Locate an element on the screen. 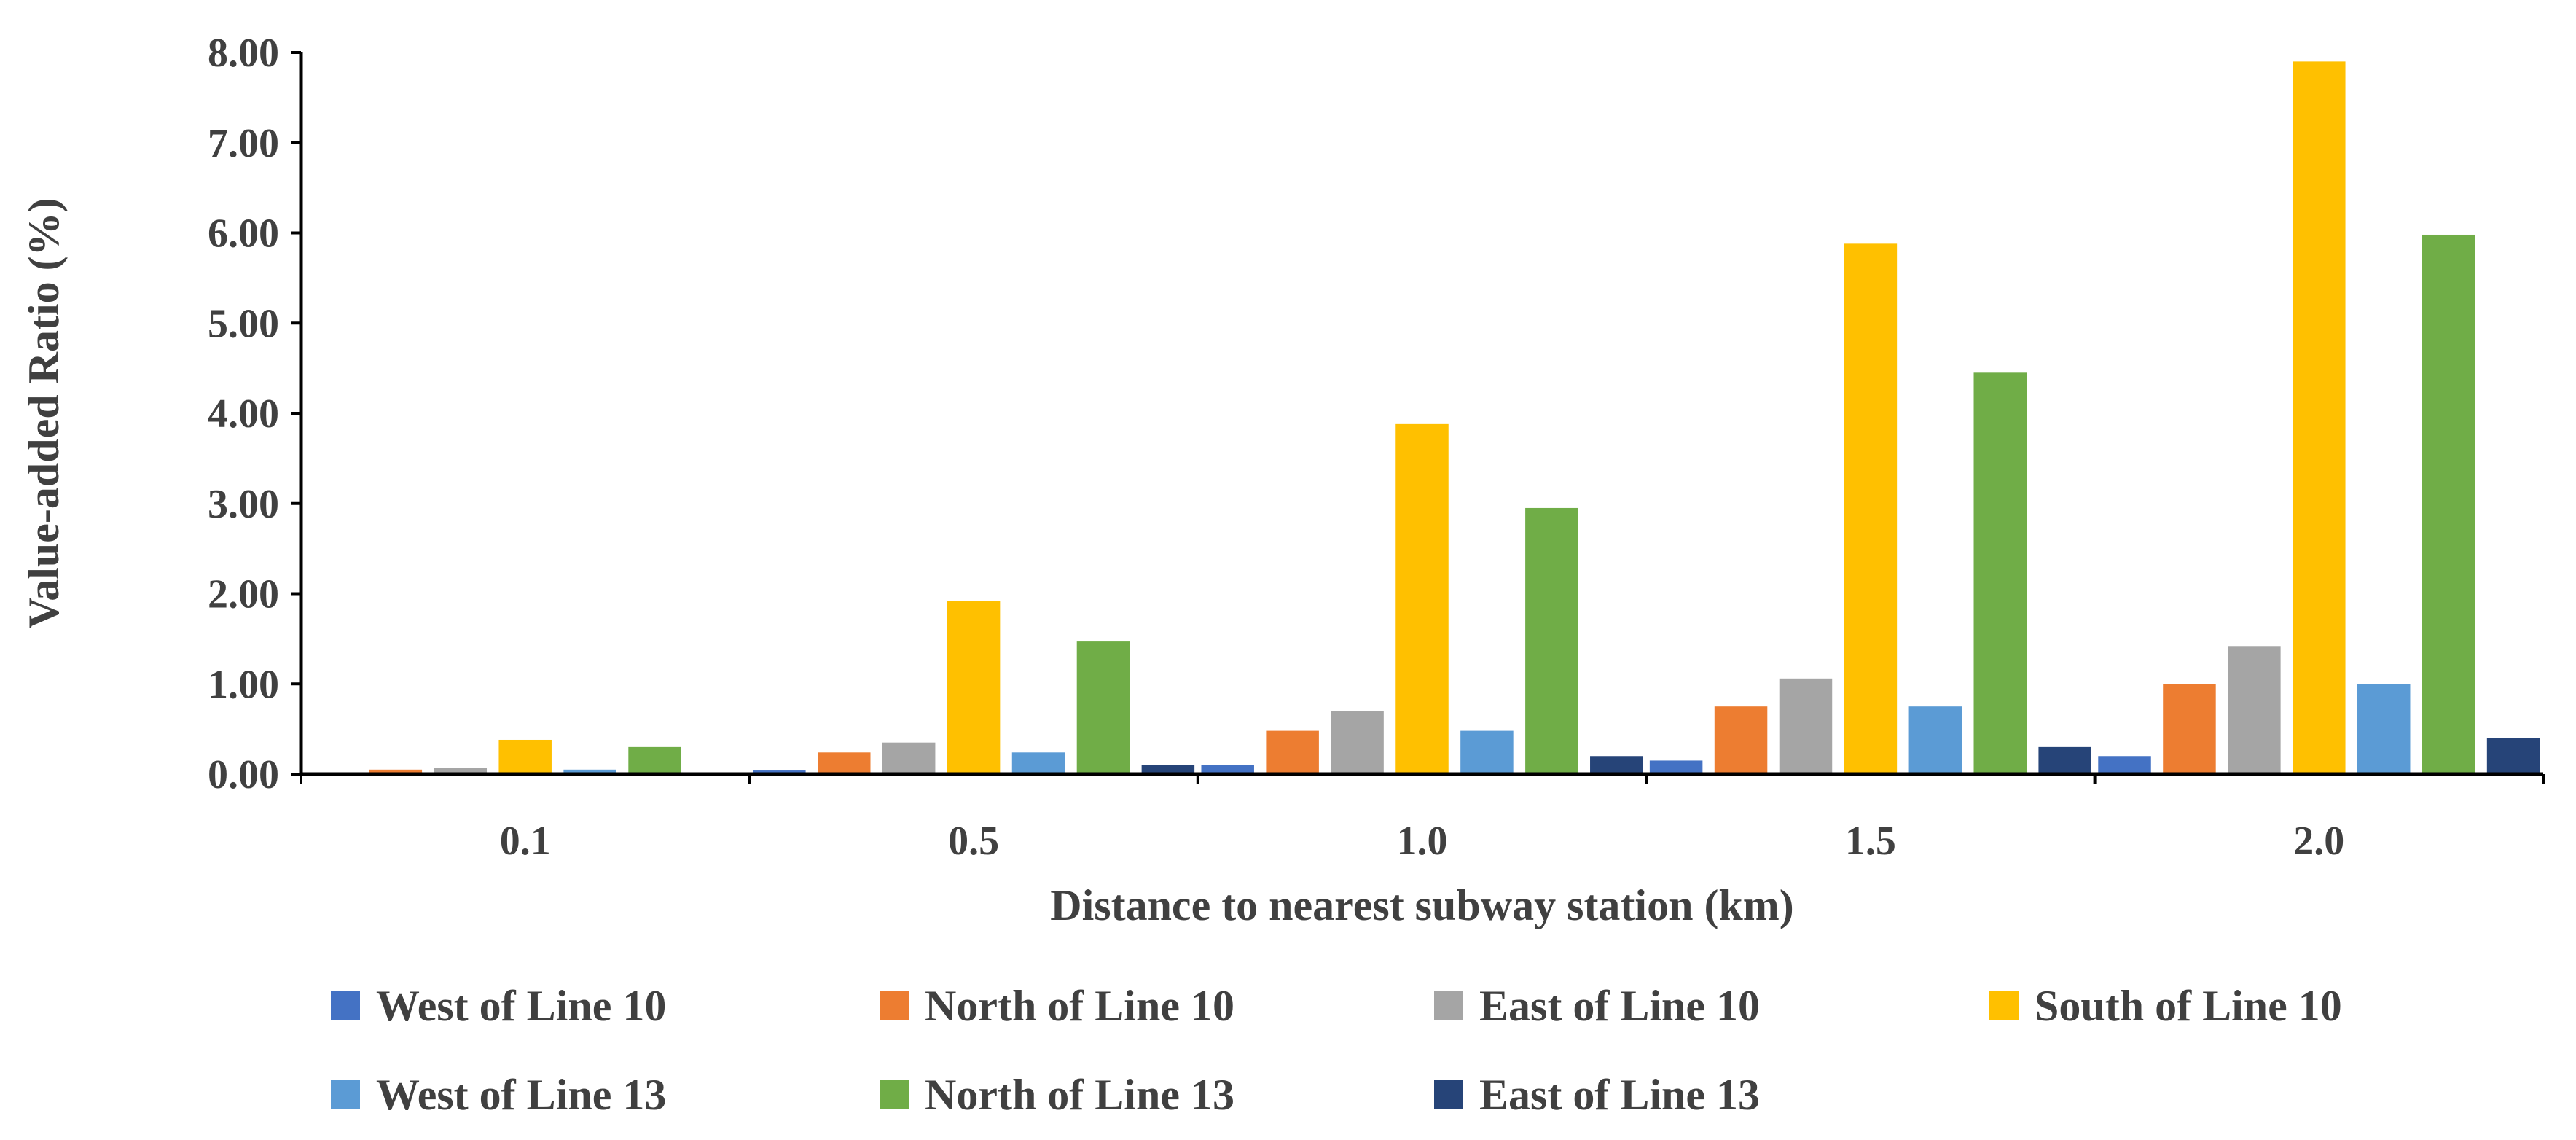  legend-item: North of Line 10 is located at coordinates (1057, 1006).